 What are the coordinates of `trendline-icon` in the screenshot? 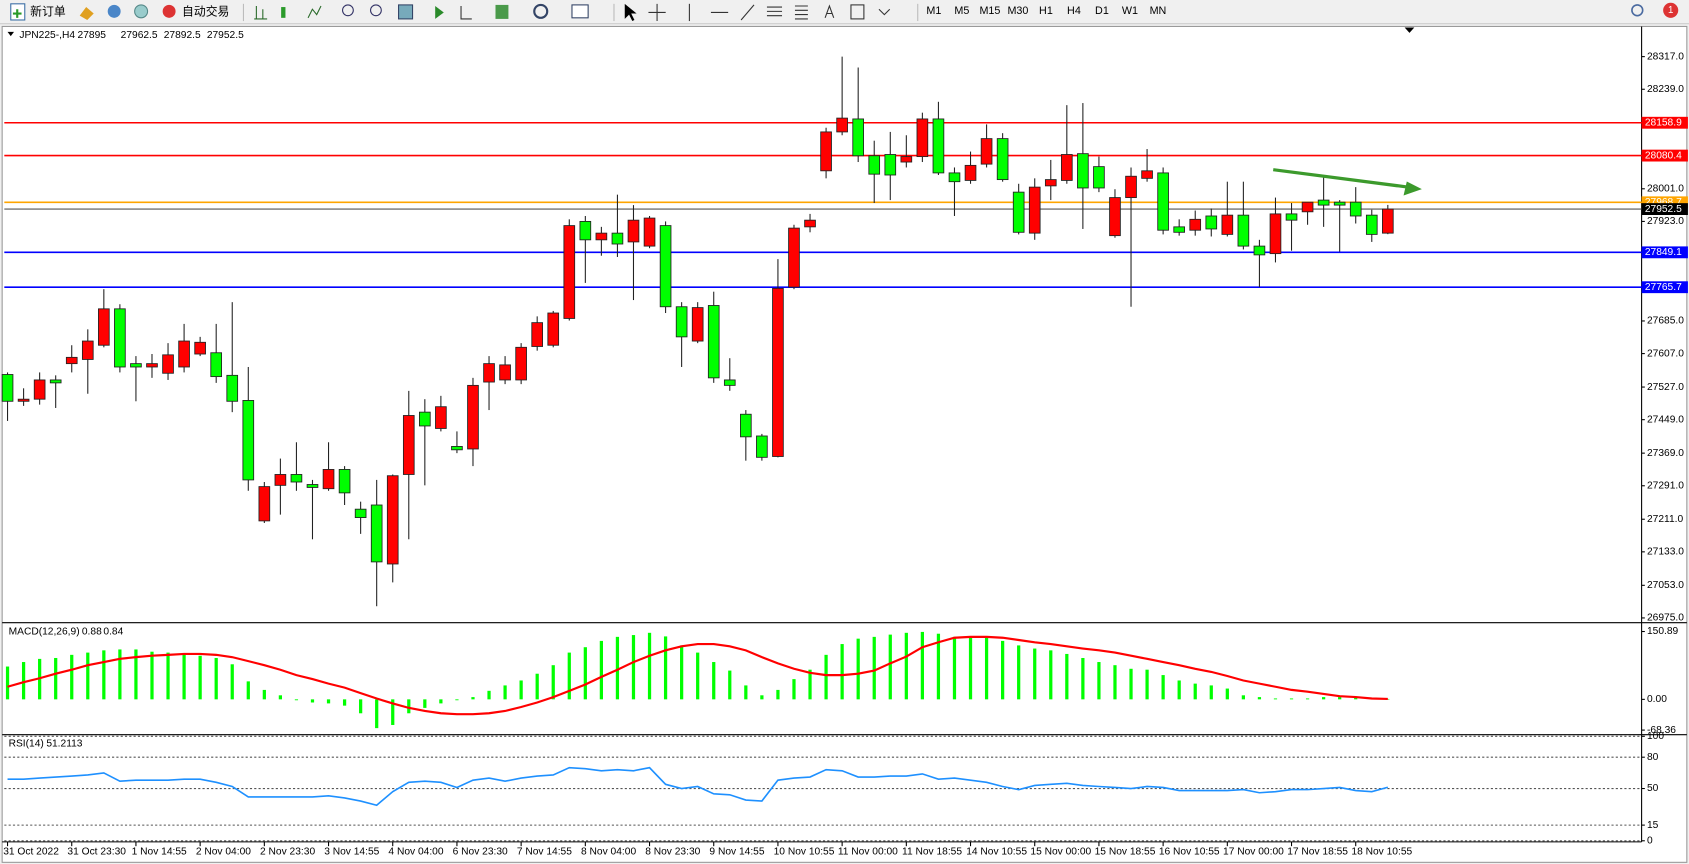 It's located at (747, 12).